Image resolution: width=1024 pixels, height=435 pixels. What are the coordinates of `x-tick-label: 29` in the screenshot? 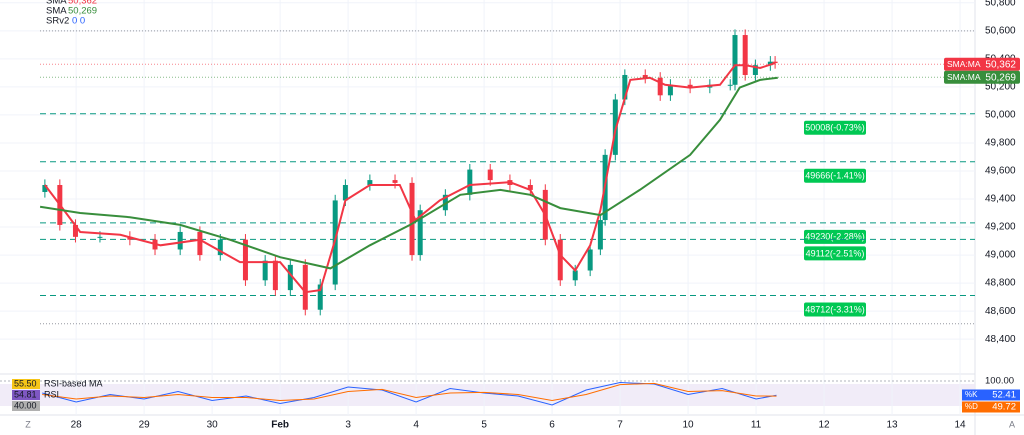 It's located at (145, 425).